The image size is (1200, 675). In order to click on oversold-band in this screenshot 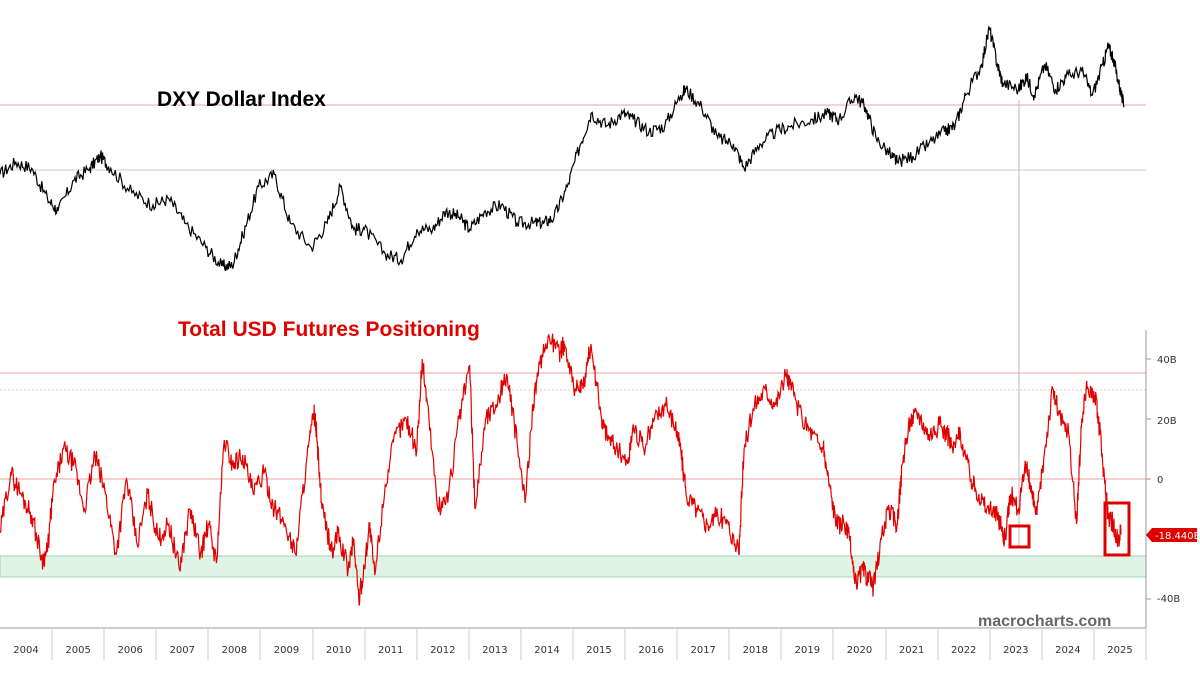, I will do `click(573, 566)`.